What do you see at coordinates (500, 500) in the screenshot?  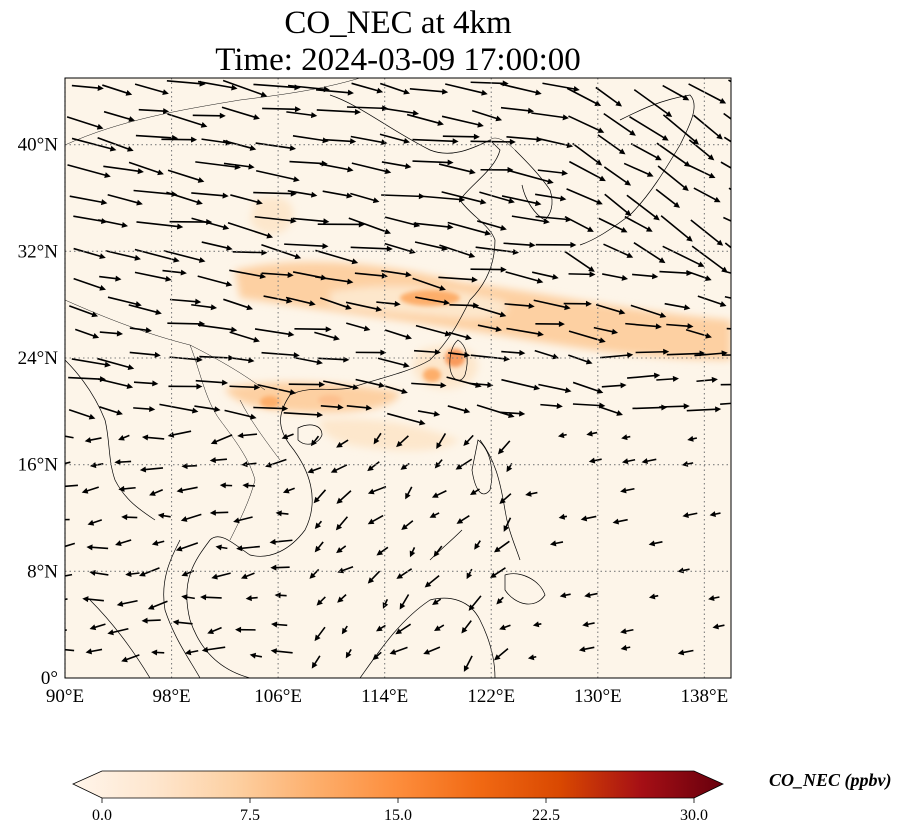 I see `coastline-philippines` at bounding box center [500, 500].